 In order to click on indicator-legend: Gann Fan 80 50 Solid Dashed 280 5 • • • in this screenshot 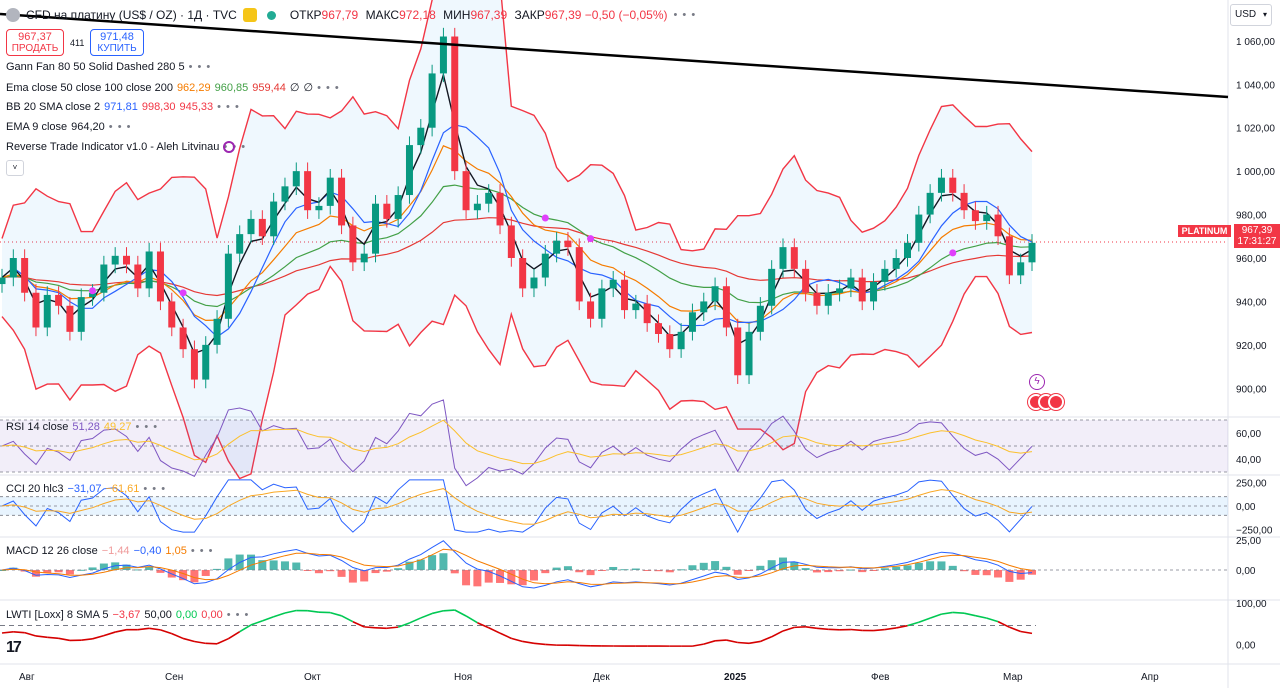, I will do `click(108, 67)`.